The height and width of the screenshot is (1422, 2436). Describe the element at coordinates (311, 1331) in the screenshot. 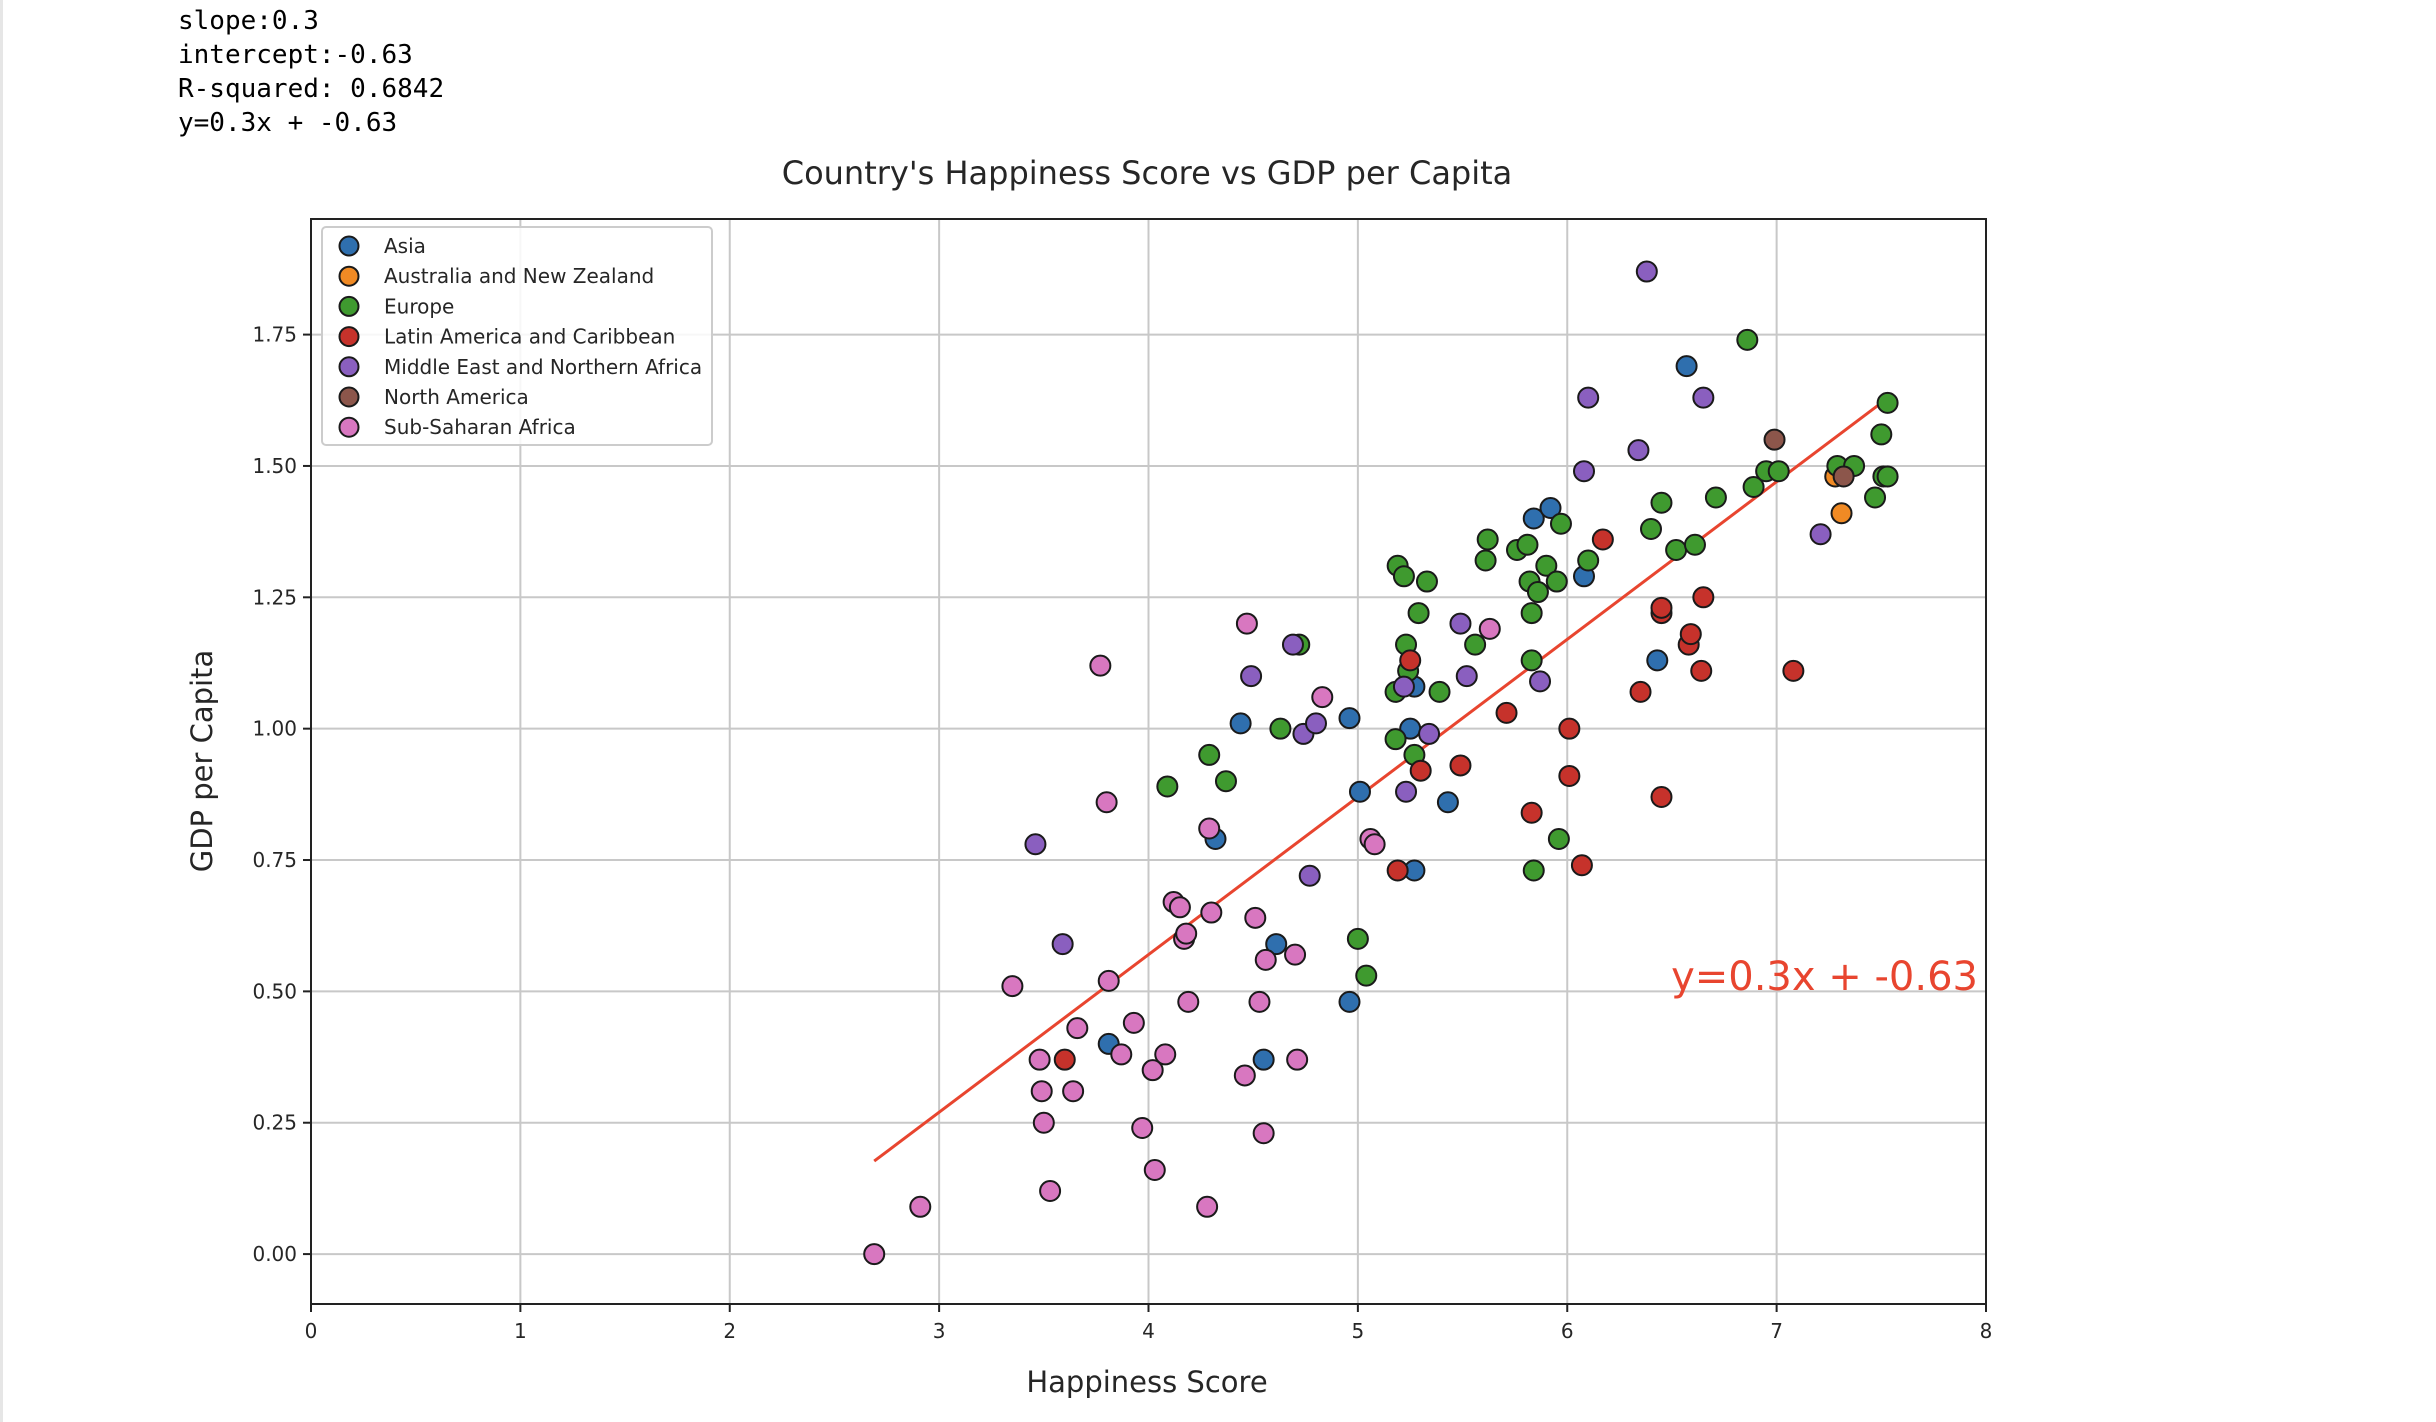

I see `x-tick-label: 0` at that location.